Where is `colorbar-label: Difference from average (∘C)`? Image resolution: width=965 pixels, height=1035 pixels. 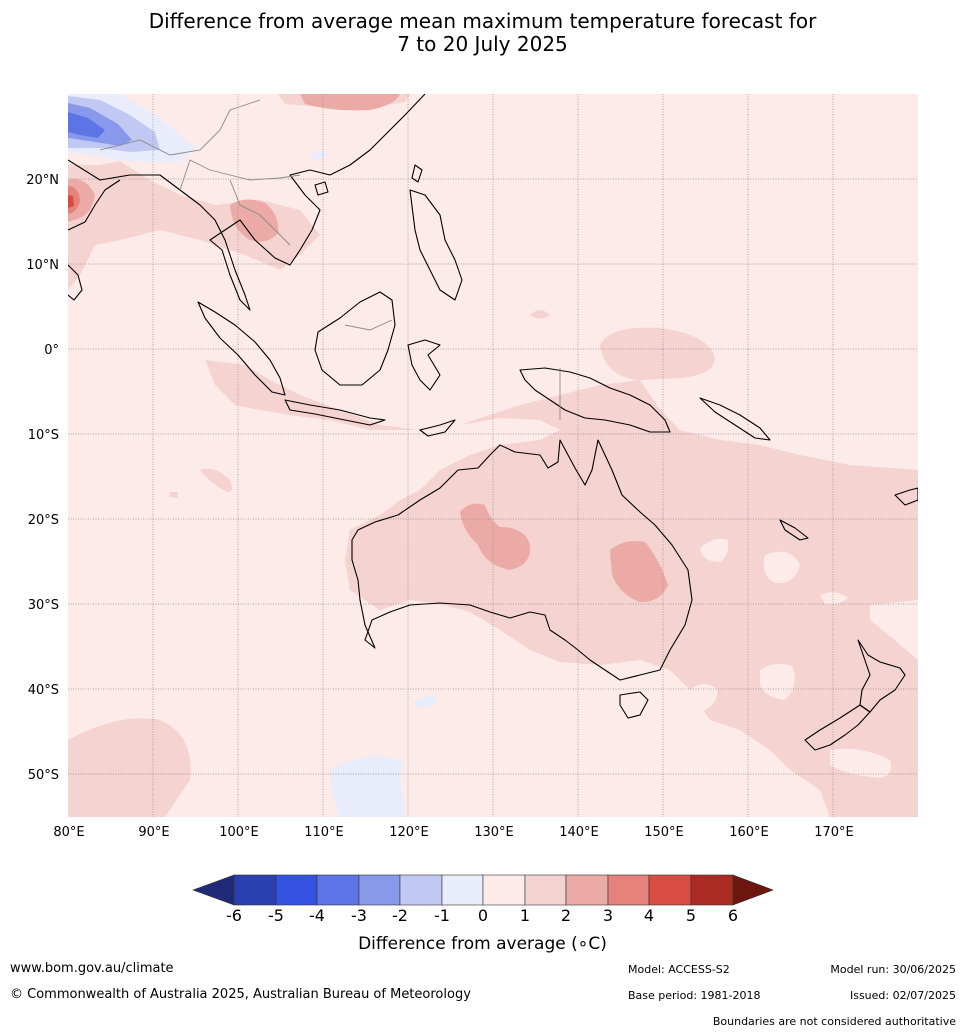
colorbar-label: Difference from average (∘C) is located at coordinates (482, 944).